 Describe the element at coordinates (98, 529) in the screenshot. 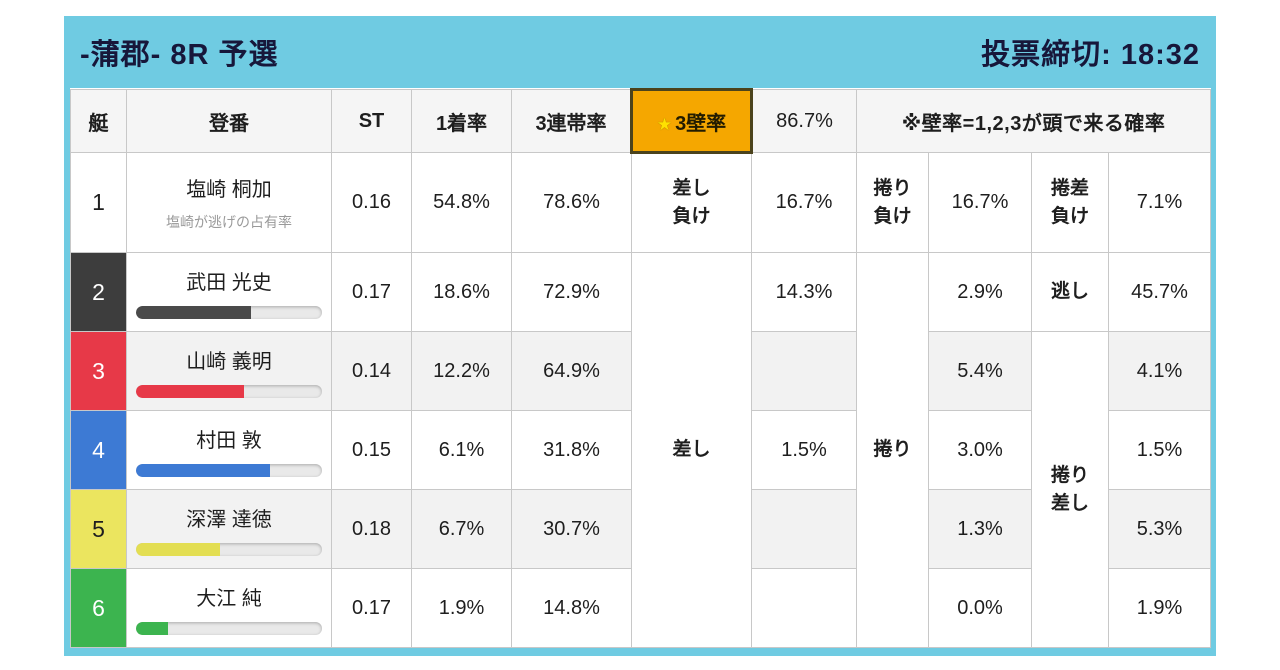

I see `boat-number-cell: 5` at that location.